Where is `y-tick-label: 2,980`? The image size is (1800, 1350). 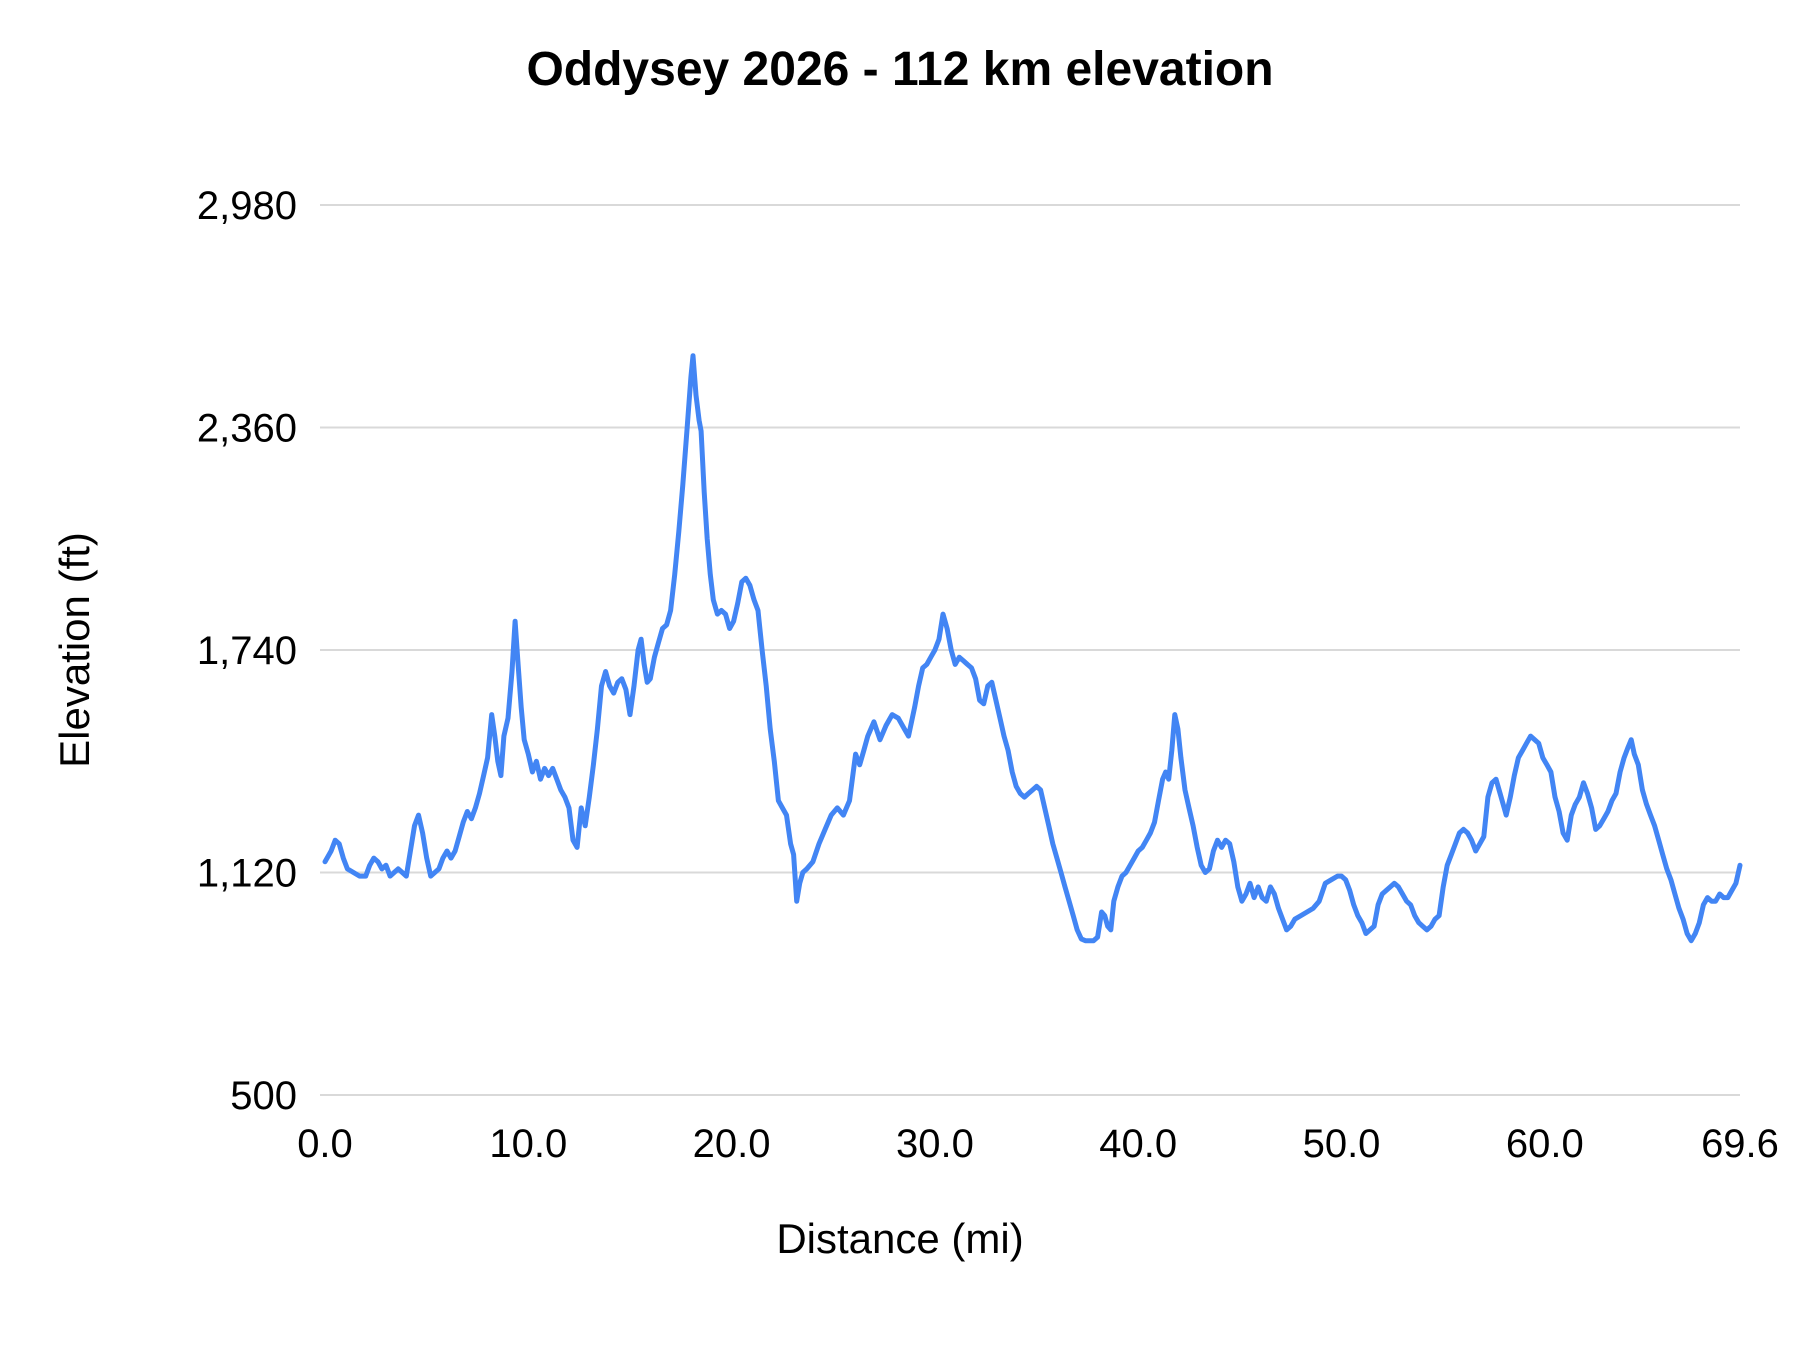
y-tick-label: 2,980 is located at coordinates (247, 206).